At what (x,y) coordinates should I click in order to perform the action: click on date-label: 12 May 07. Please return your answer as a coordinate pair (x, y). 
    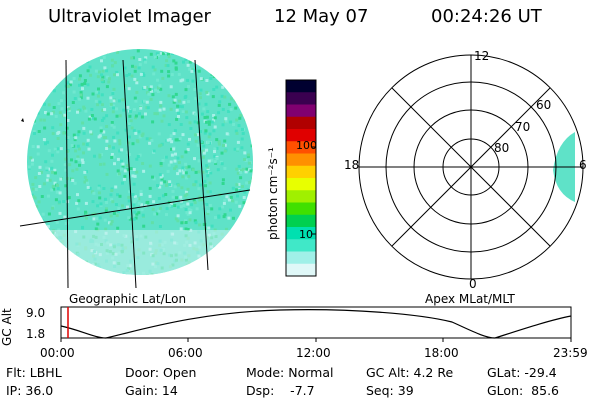
    Looking at the image, I should click on (321, 16).